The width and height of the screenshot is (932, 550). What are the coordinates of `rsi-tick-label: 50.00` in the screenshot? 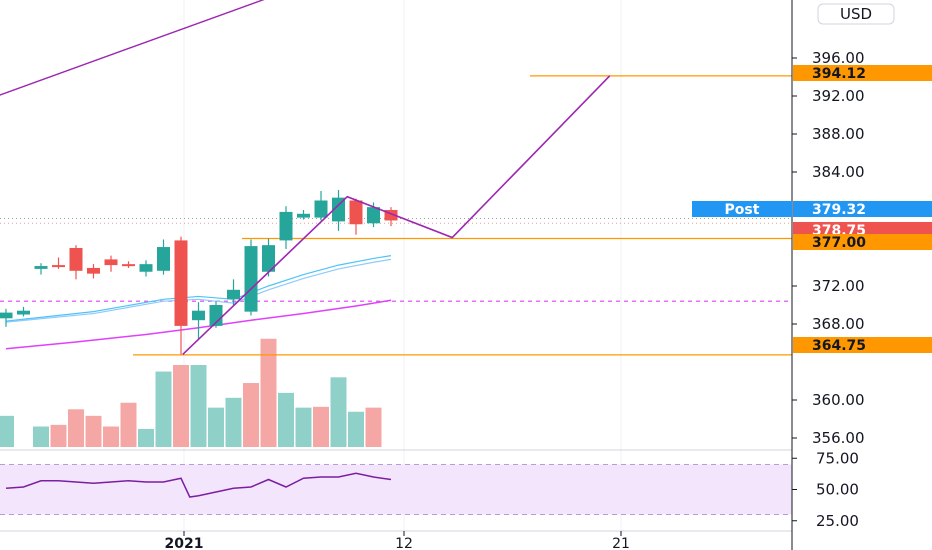 It's located at (837, 490).